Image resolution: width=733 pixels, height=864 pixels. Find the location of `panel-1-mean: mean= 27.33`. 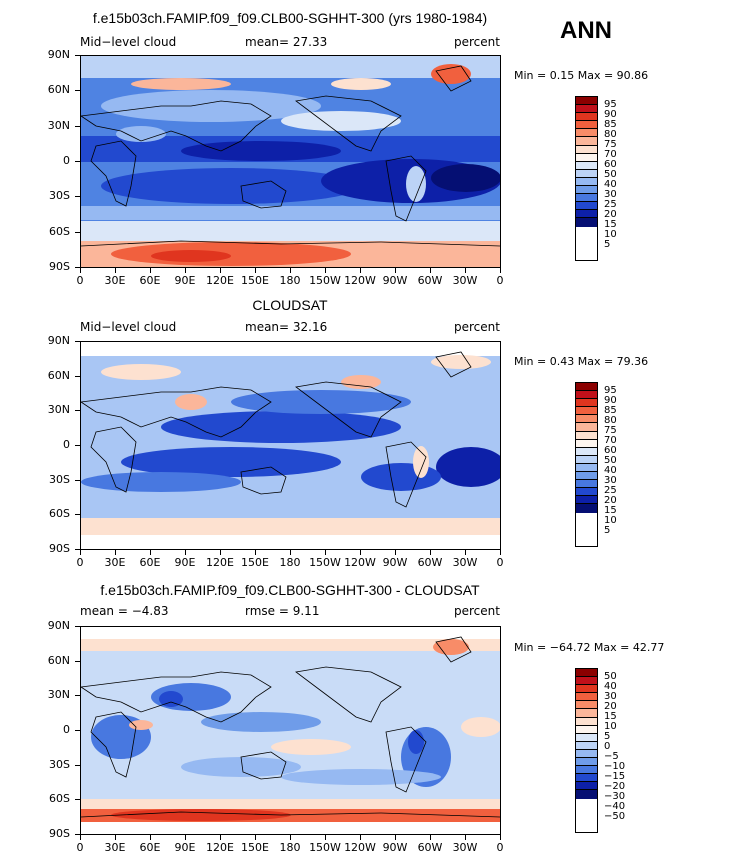

panel-1-mean: mean= 27.33 is located at coordinates (286, 42).